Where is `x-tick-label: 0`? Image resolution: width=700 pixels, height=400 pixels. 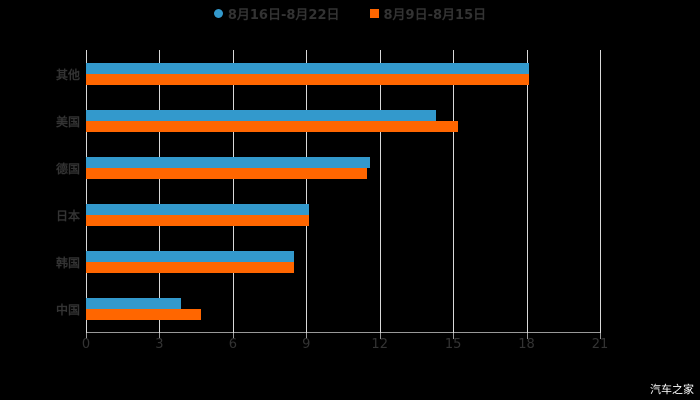 x-tick-label: 0 is located at coordinates (86, 344).